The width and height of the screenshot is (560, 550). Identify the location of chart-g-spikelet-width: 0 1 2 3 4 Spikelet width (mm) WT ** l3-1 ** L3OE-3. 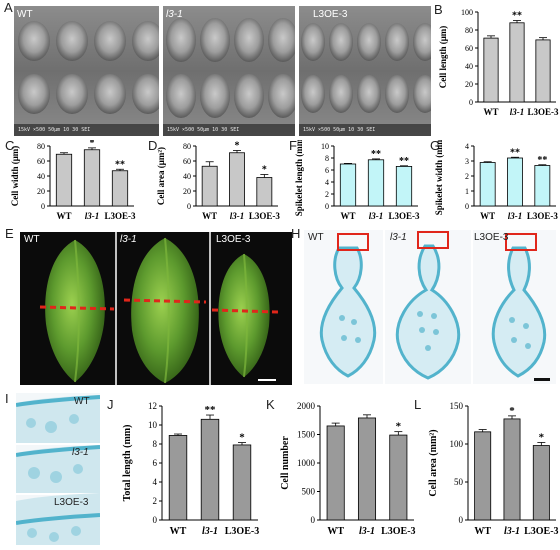
(496, 180).